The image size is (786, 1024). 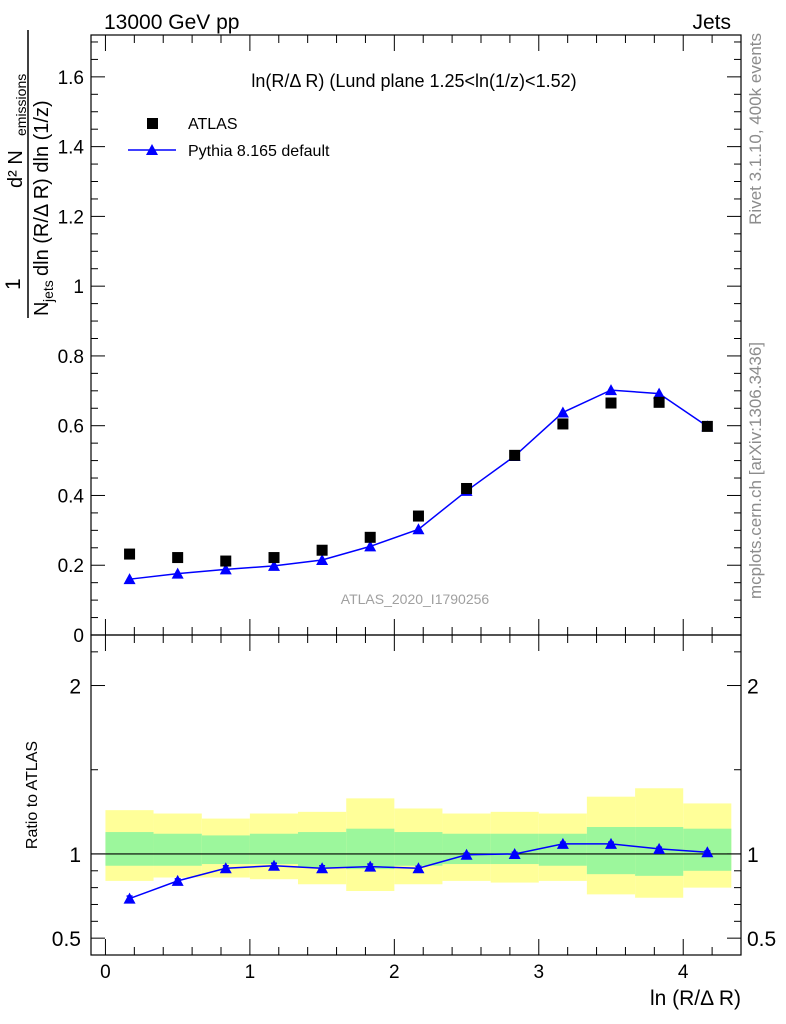 I want to click on energy-label: 13000 GeV pp, so click(x=171, y=22).